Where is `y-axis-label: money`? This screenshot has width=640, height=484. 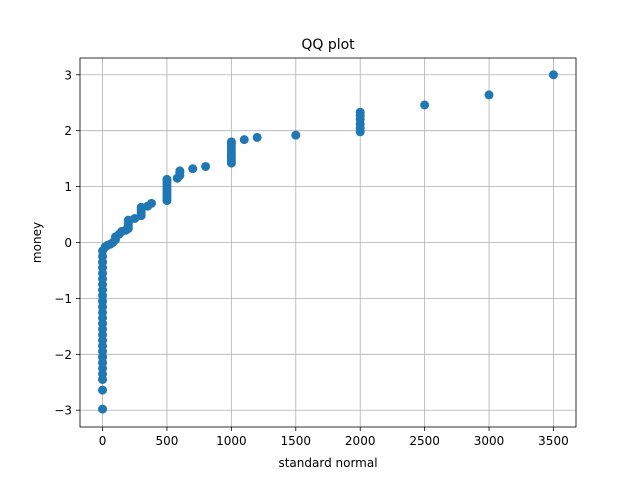
y-axis-label: money is located at coordinates (37, 242).